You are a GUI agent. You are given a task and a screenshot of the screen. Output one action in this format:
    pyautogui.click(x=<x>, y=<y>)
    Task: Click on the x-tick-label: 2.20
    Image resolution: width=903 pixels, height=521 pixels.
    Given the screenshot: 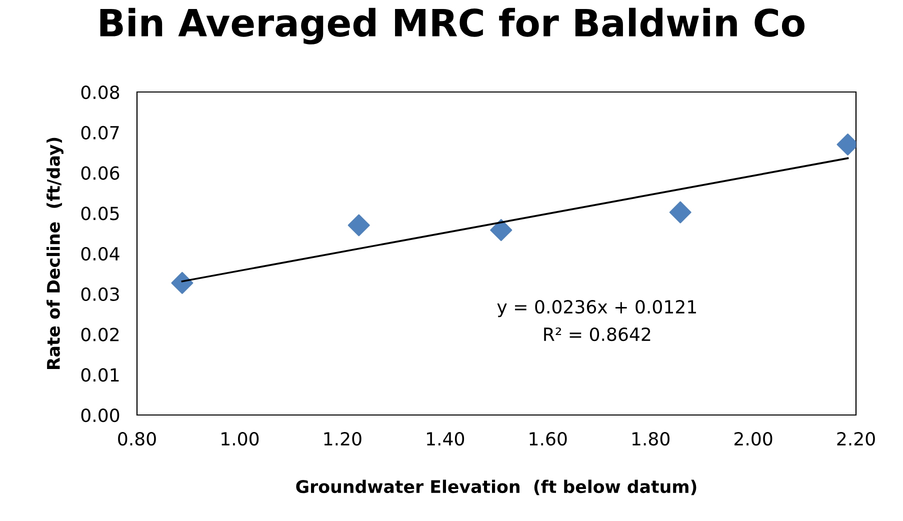 What is the action you would take?
    pyautogui.click(x=856, y=439)
    